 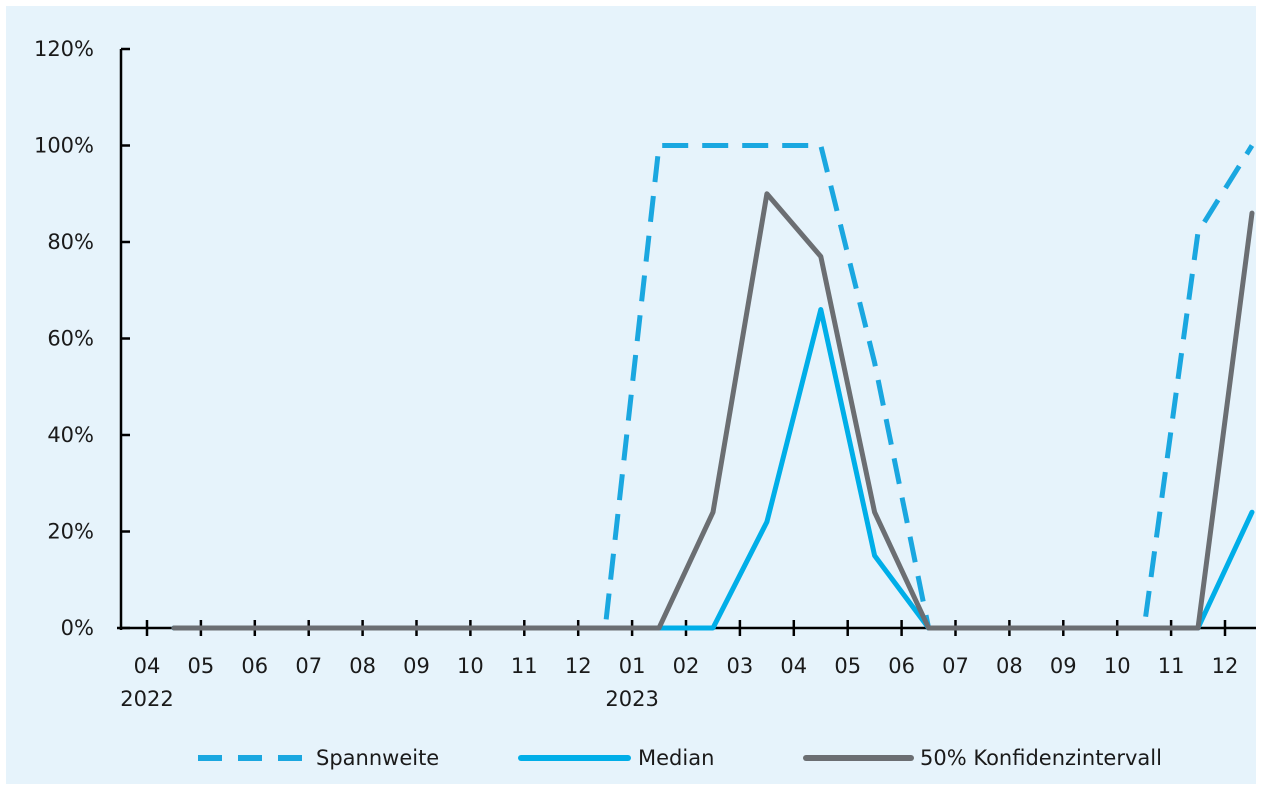 What do you see at coordinates (70, 532) in the screenshot?
I see `y-tick-label: 20%` at bounding box center [70, 532].